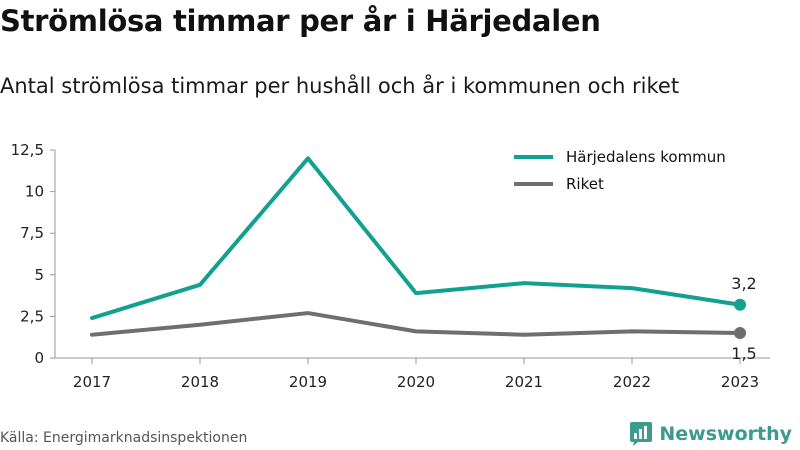  I want to click on legend-box, so click(637, 171).